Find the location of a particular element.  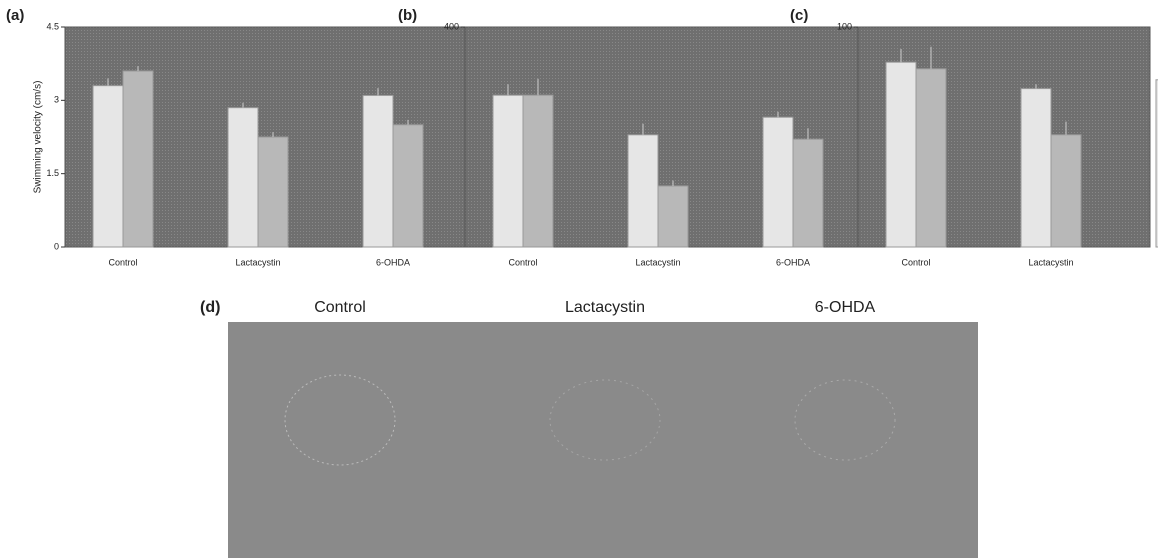

y-tick-label: 3 is located at coordinates (56, 100).